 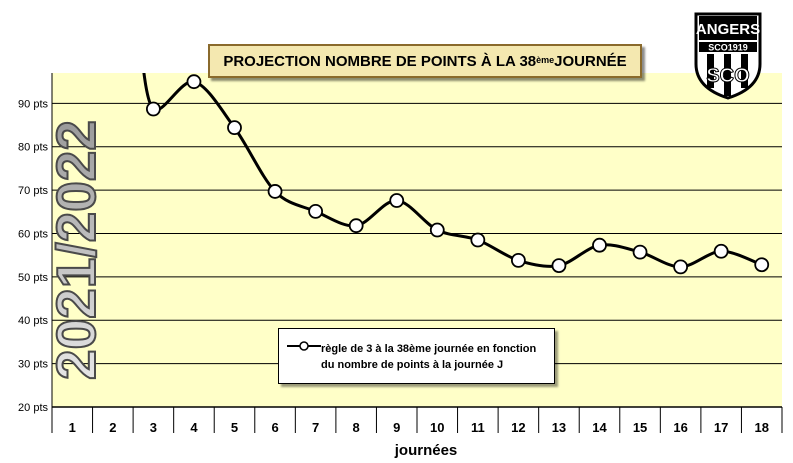 I want to click on x-tick-label: 9, so click(x=396, y=427).